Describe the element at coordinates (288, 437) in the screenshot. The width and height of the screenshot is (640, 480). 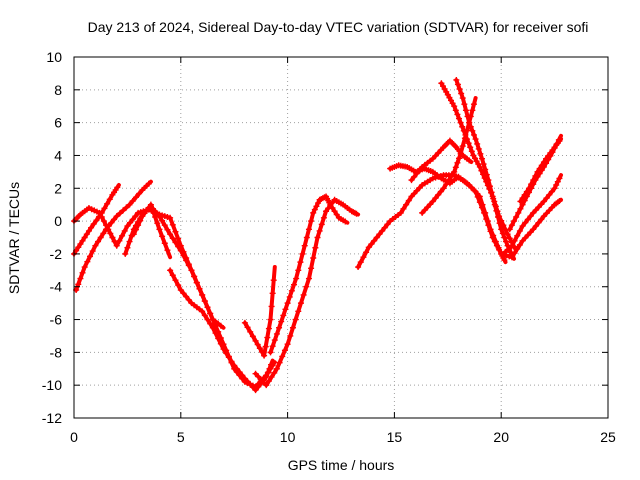
I see `x-tick-label: 10` at that location.